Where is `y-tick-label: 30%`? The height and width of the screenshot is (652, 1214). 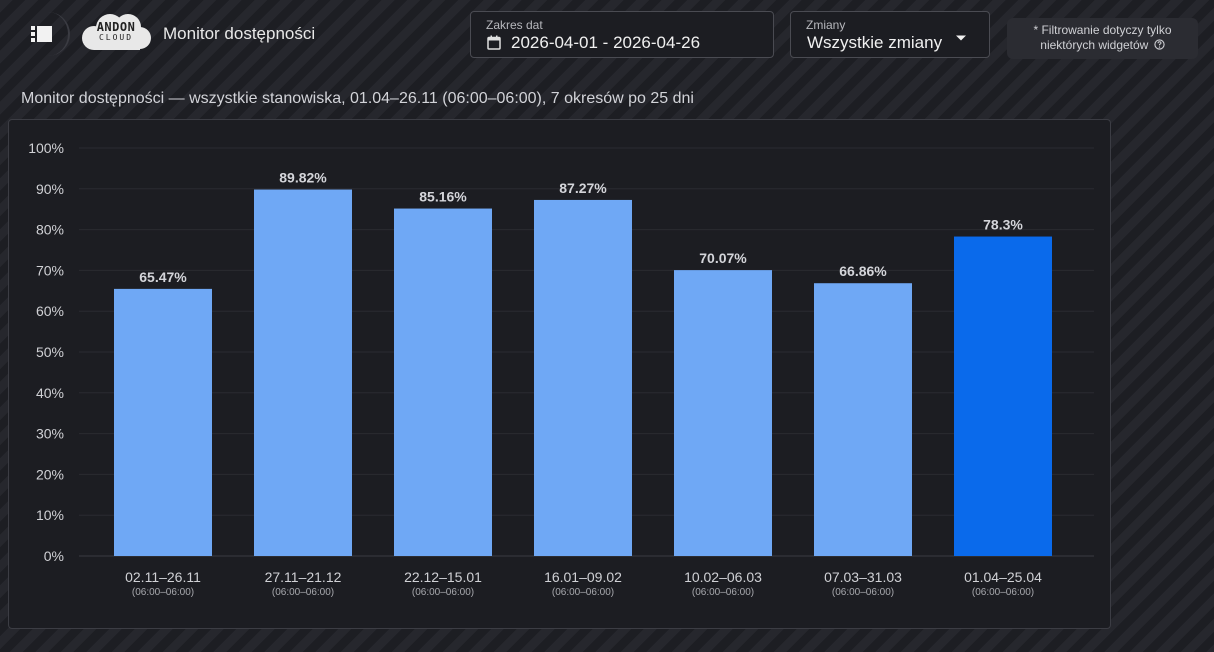 y-tick-label: 30% is located at coordinates (50, 434).